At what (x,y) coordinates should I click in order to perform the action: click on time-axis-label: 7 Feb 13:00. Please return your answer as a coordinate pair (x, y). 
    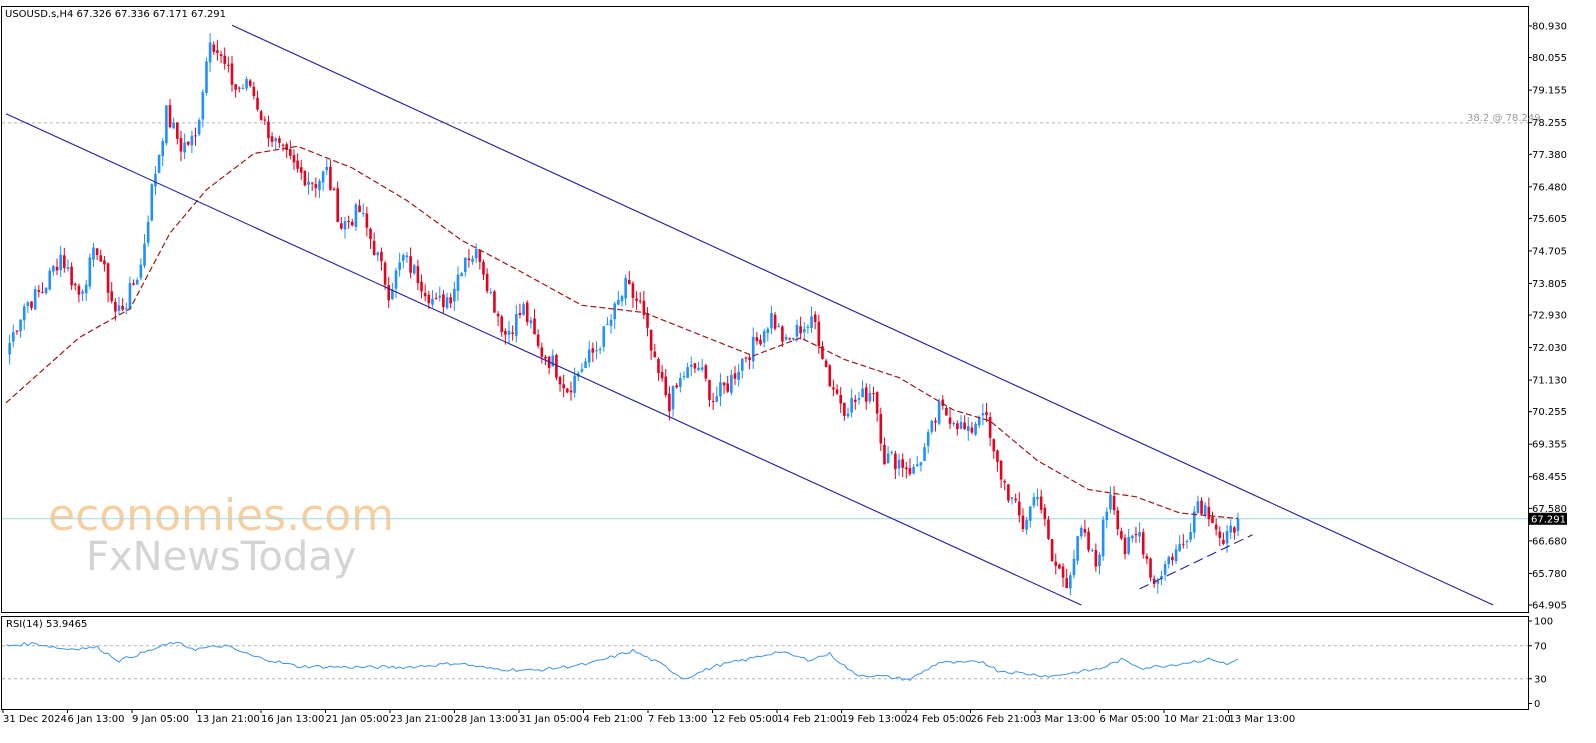
    Looking at the image, I should click on (677, 719).